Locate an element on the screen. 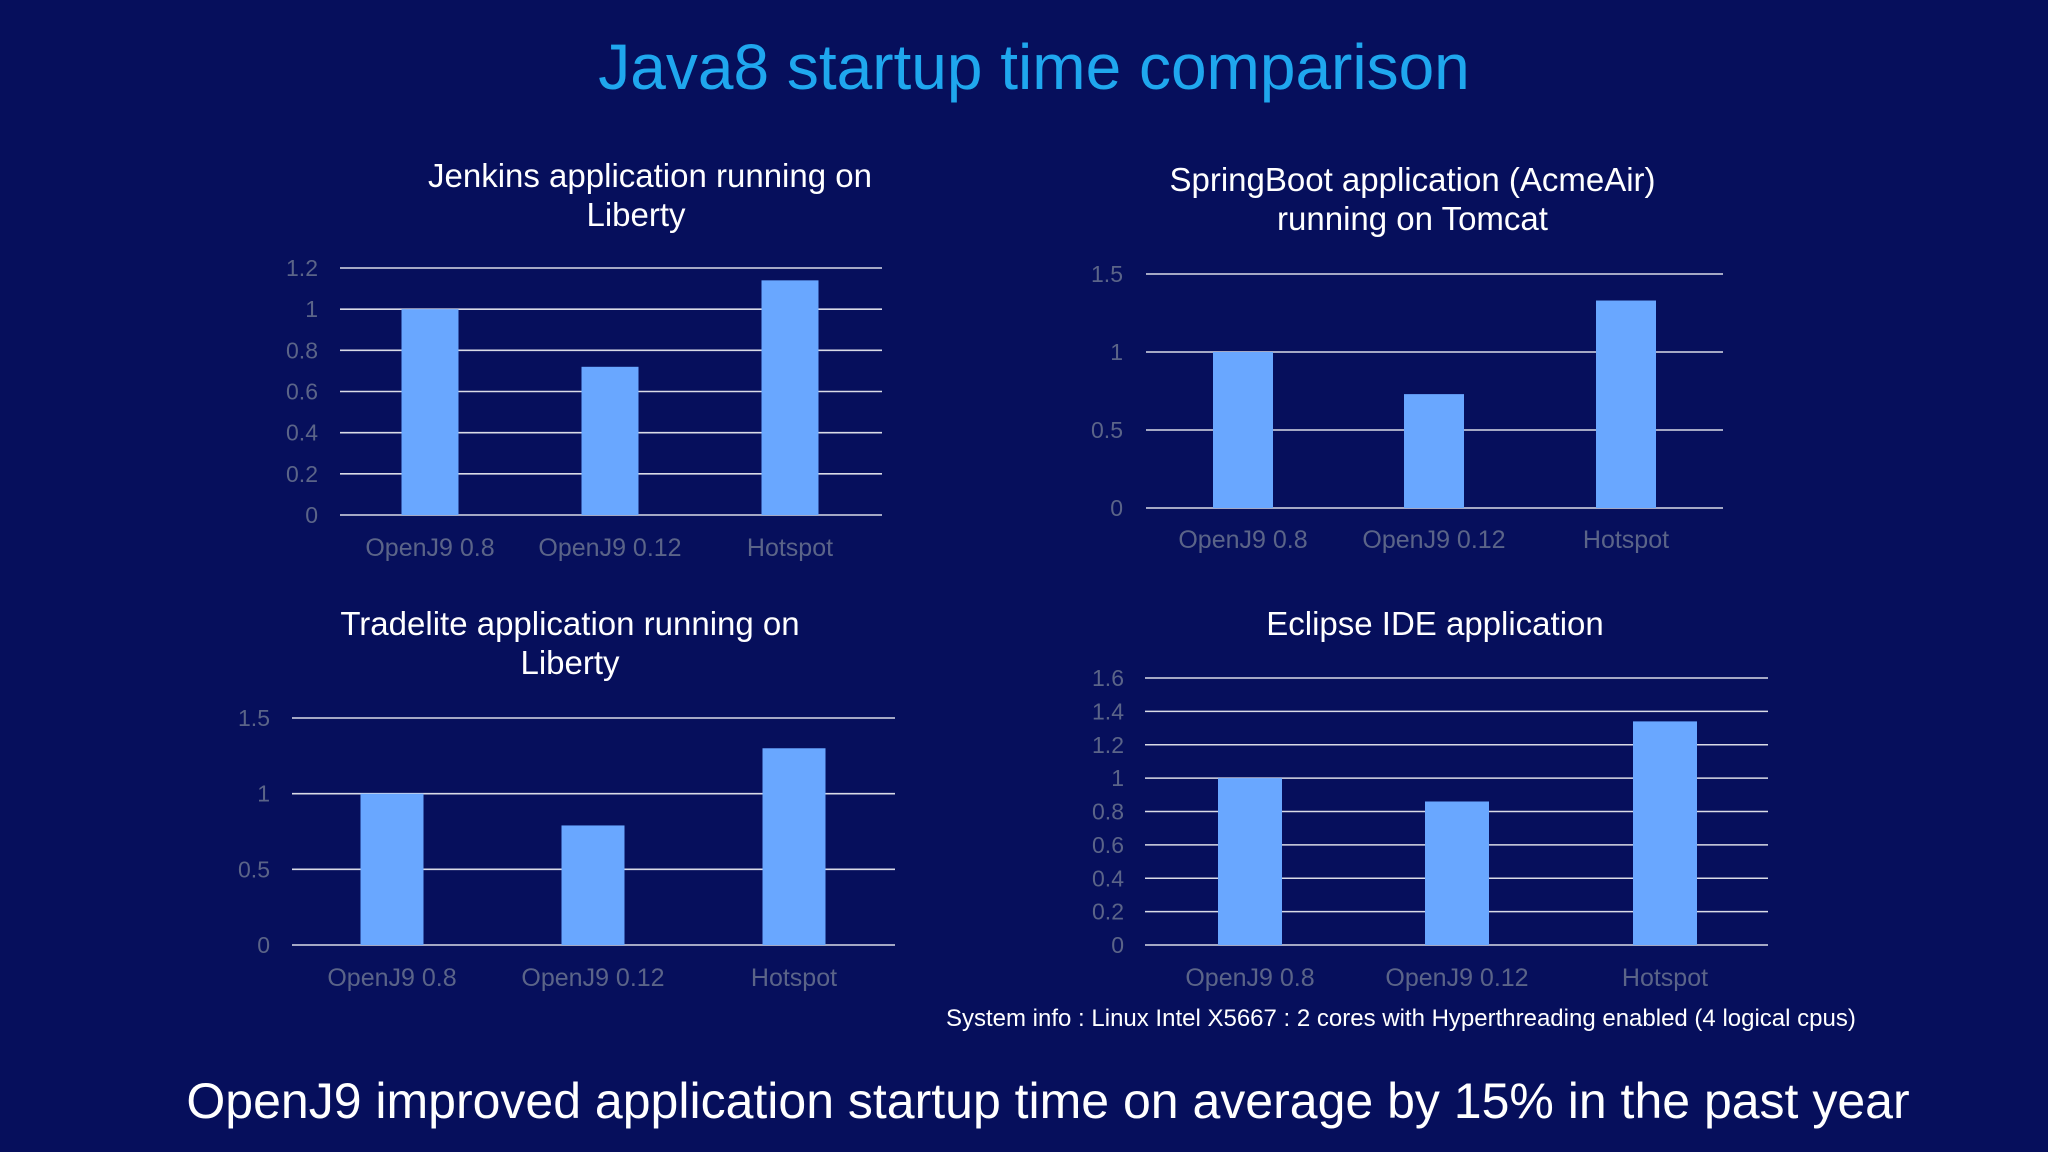 This screenshot has height=1152, width=2048. chart-title-eclipse: Eclipse IDE application is located at coordinates (1435, 623).